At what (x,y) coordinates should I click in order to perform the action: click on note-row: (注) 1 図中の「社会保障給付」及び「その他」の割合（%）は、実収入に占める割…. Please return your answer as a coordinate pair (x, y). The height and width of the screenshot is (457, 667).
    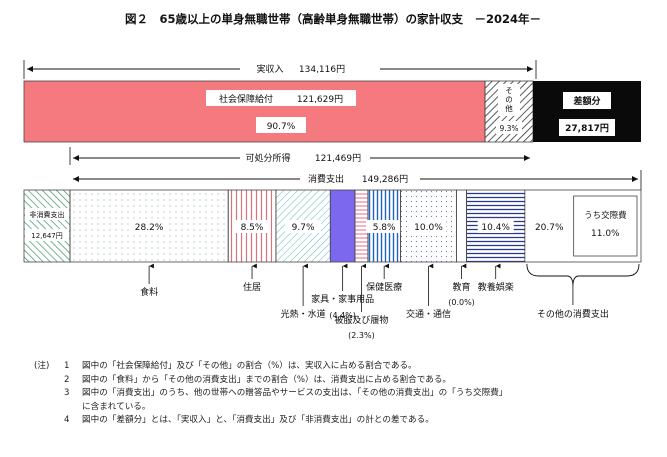
    Looking at the image, I should click on (346, 367).